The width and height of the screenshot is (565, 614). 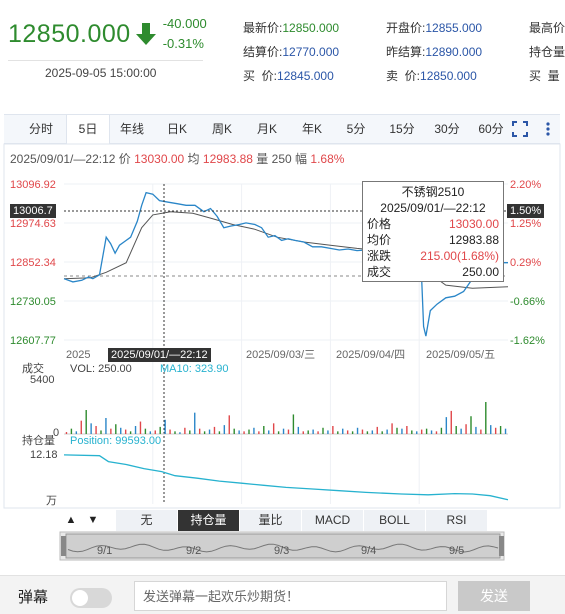 I want to click on y-tick-right: -1.62%, so click(x=527, y=341).